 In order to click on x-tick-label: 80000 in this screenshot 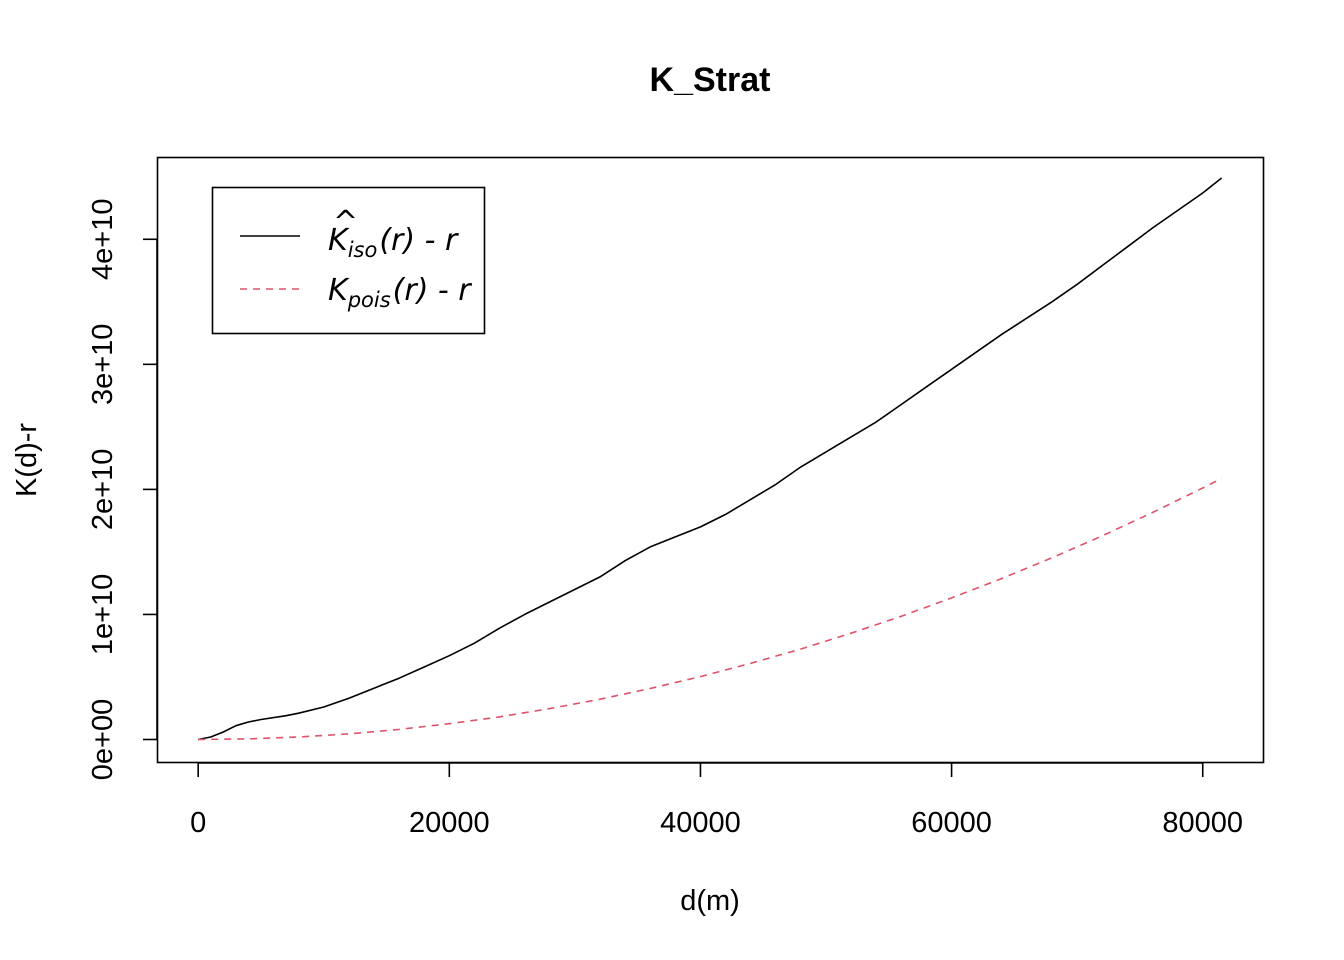, I will do `click(1202, 823)`.